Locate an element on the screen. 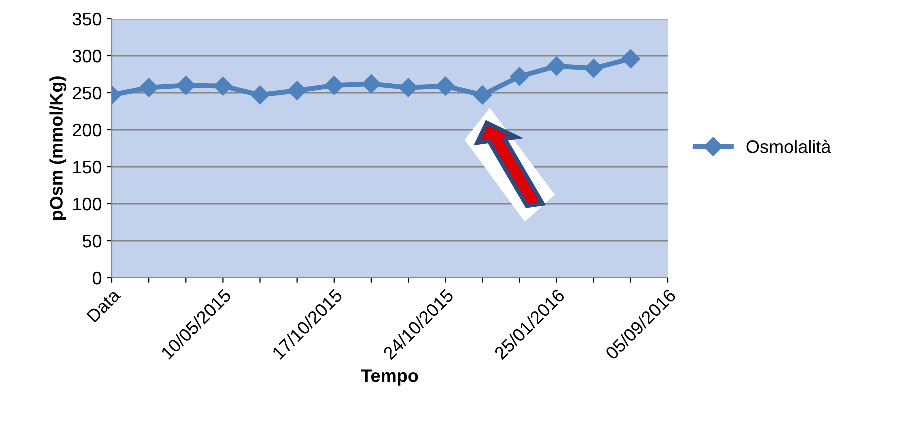 The image size is (908, 448). y-axis-title: pOsm (mmol/Kg) is located at coordinates (58, 148).